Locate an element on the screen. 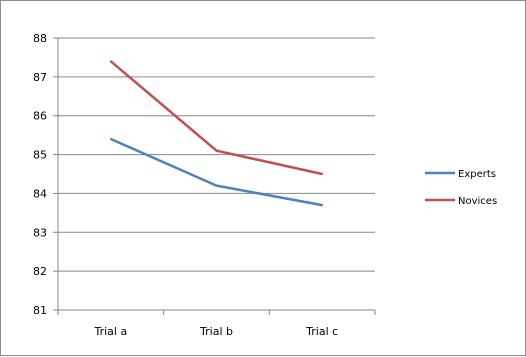 The width and height of the screenshot is (526, 357). legend: Experts Novices is located at coordinates (461, 188).